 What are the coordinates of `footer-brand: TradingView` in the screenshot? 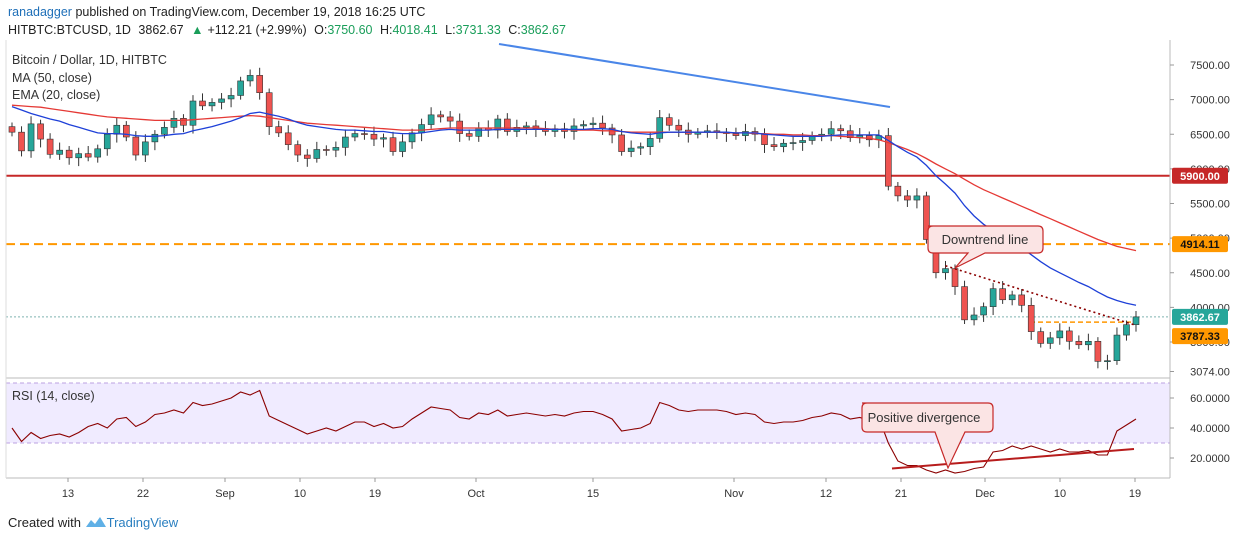 It's located at (142, 522).